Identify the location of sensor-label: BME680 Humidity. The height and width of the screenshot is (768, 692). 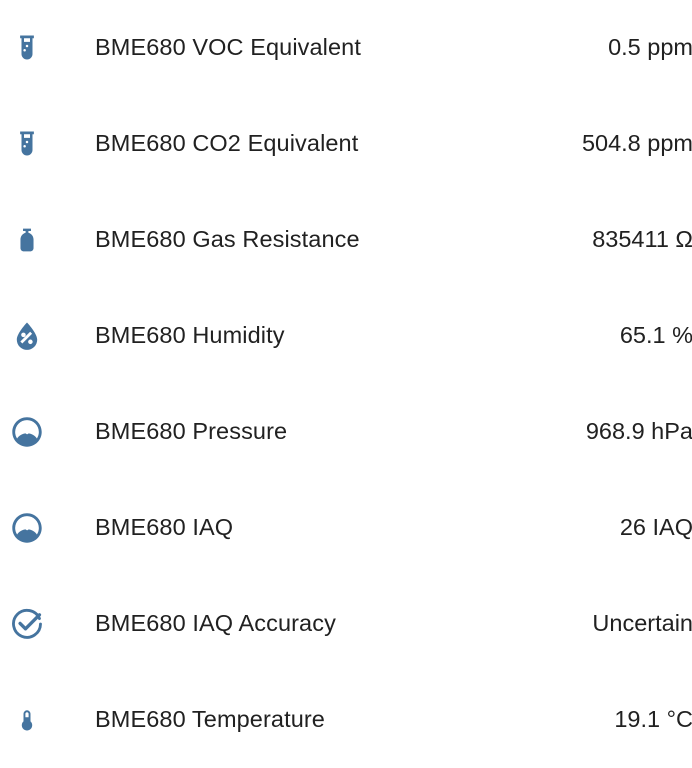
(190, 335).